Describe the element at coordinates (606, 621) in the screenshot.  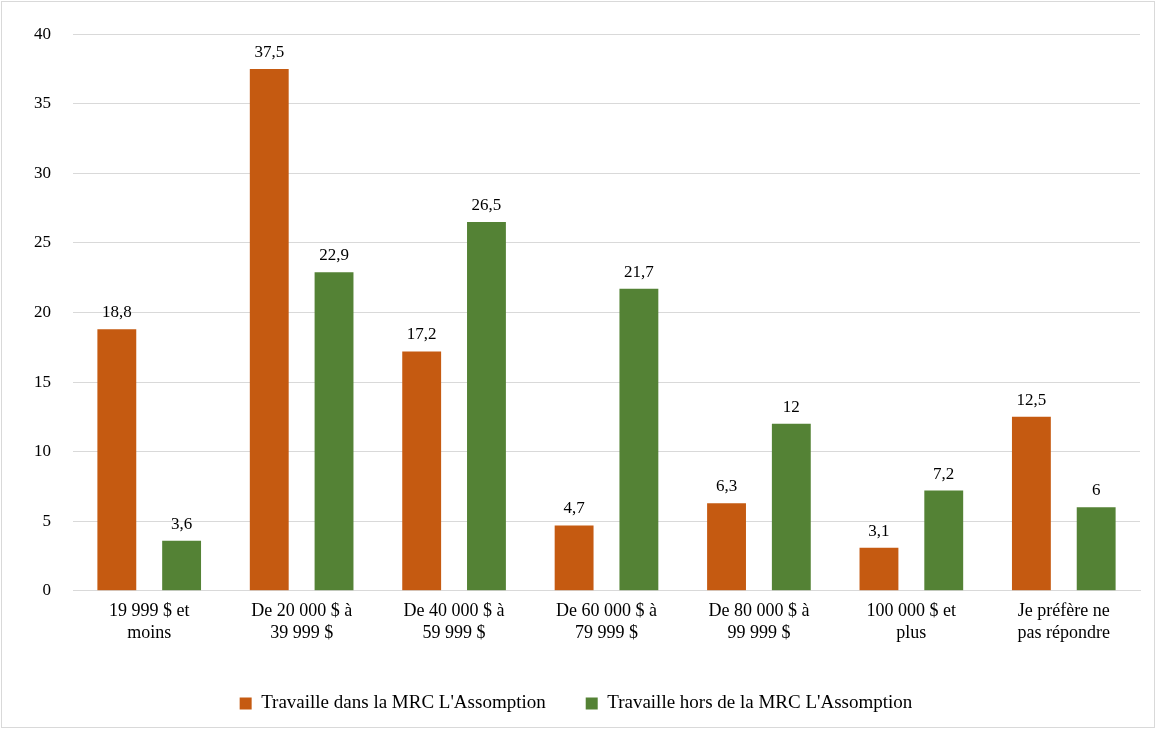
I see `x-tick-label: De 60 000 $ à 79 999 $` at that location.